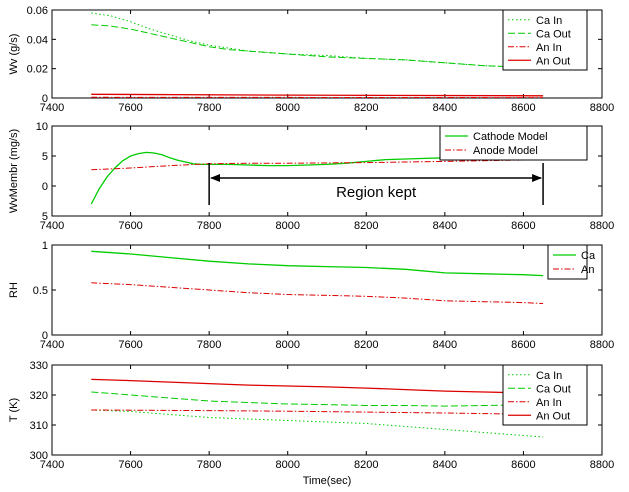 The image size is (629, 492). I want to click on series-line-cathode-model, so click(317, 178).